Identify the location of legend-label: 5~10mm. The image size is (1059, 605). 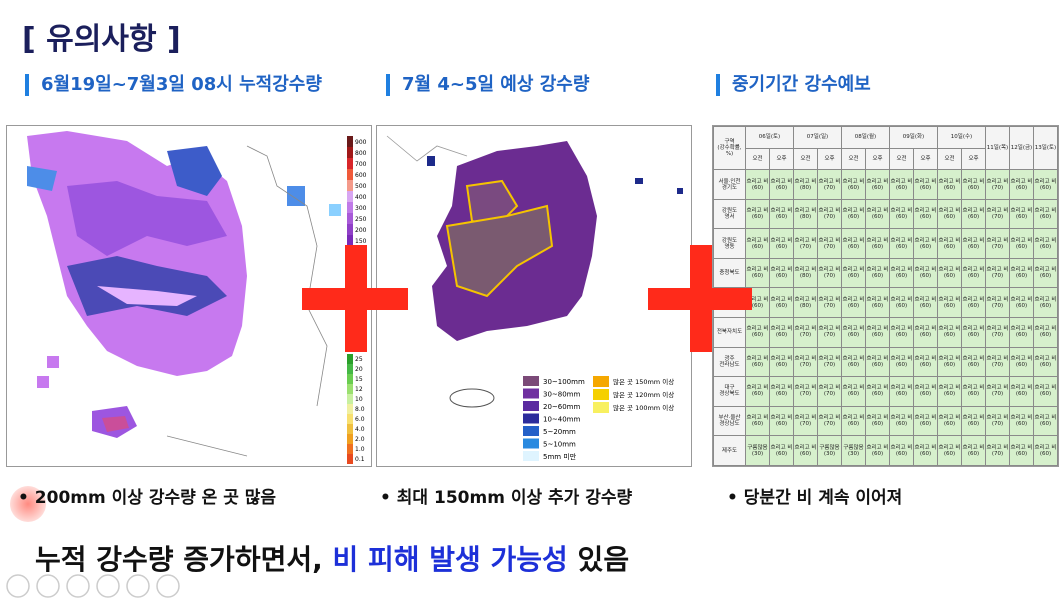
(559, 445).